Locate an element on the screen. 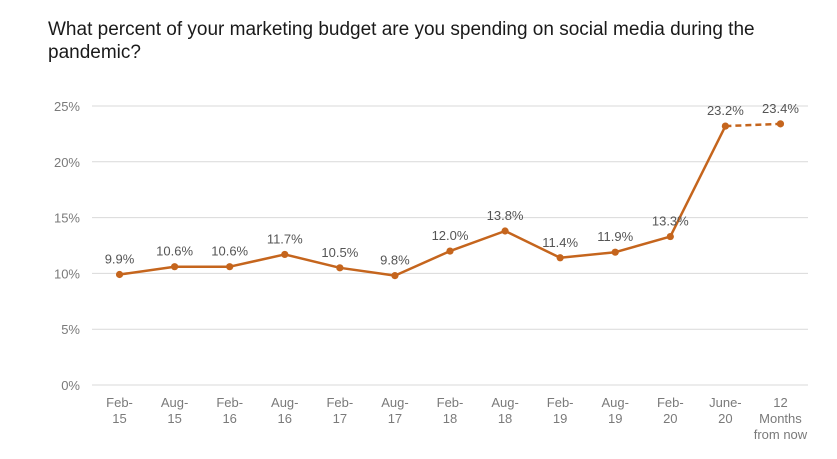 The image size is (837, 459). x-tick-label: June-20 is located at coordinates (725, 410).